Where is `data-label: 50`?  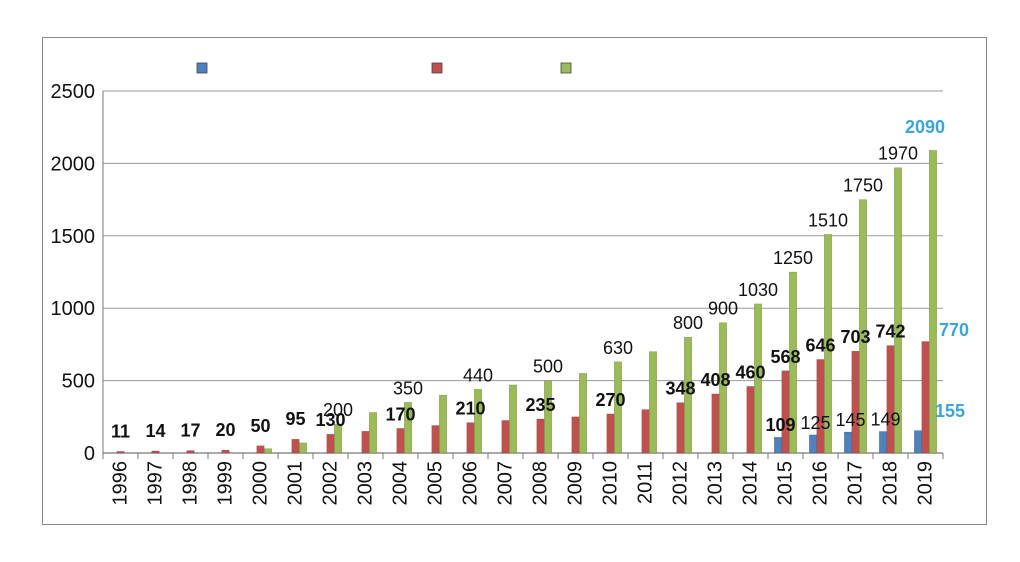 data-label: 50 is located at coordinates (260, 426).